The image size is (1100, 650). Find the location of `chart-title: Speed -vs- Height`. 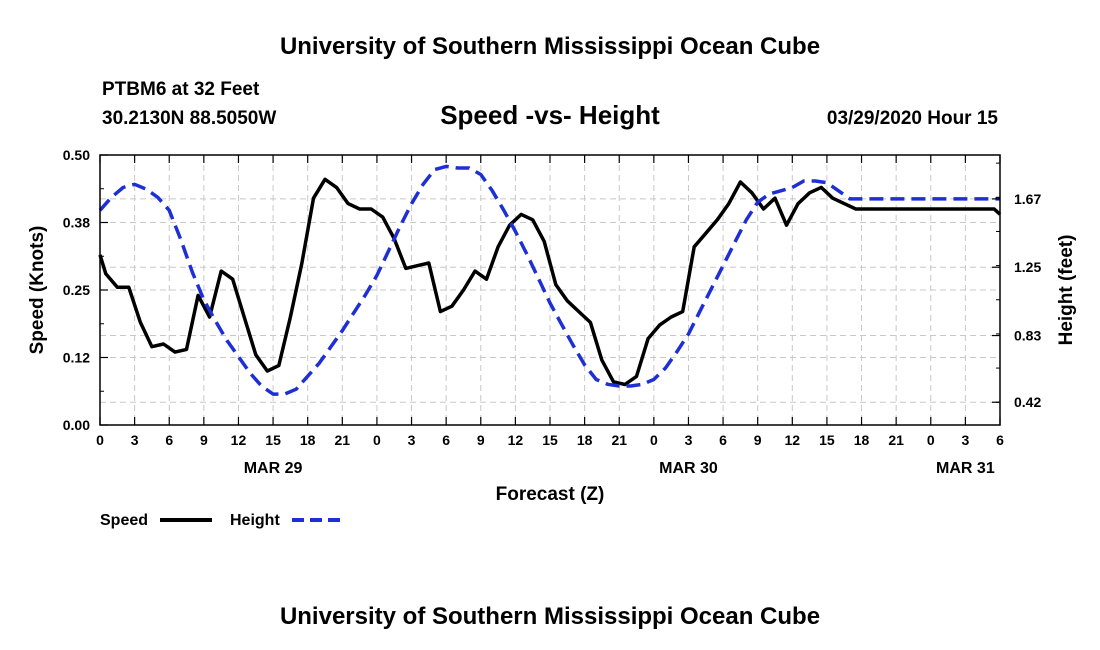

chart-title: Speed -vs- Height is located at coordinates (550, 115).